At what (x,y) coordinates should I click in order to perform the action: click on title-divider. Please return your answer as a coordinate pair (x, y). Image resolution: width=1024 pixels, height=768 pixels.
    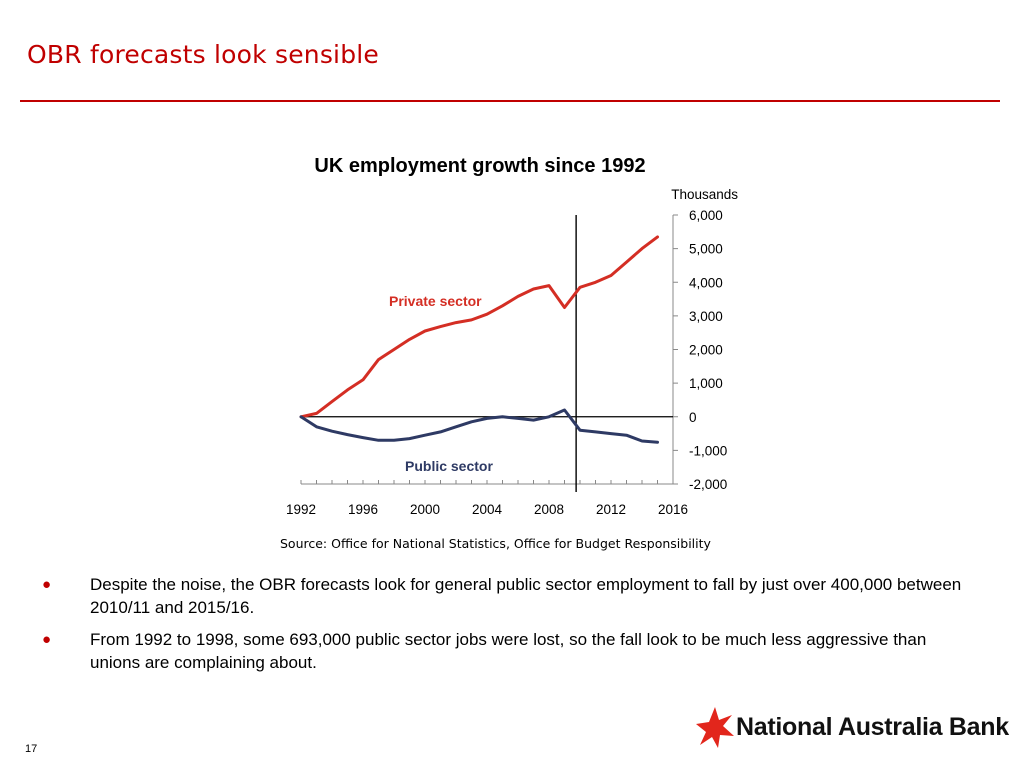
    Looking at the image, I should click on (510, 101).